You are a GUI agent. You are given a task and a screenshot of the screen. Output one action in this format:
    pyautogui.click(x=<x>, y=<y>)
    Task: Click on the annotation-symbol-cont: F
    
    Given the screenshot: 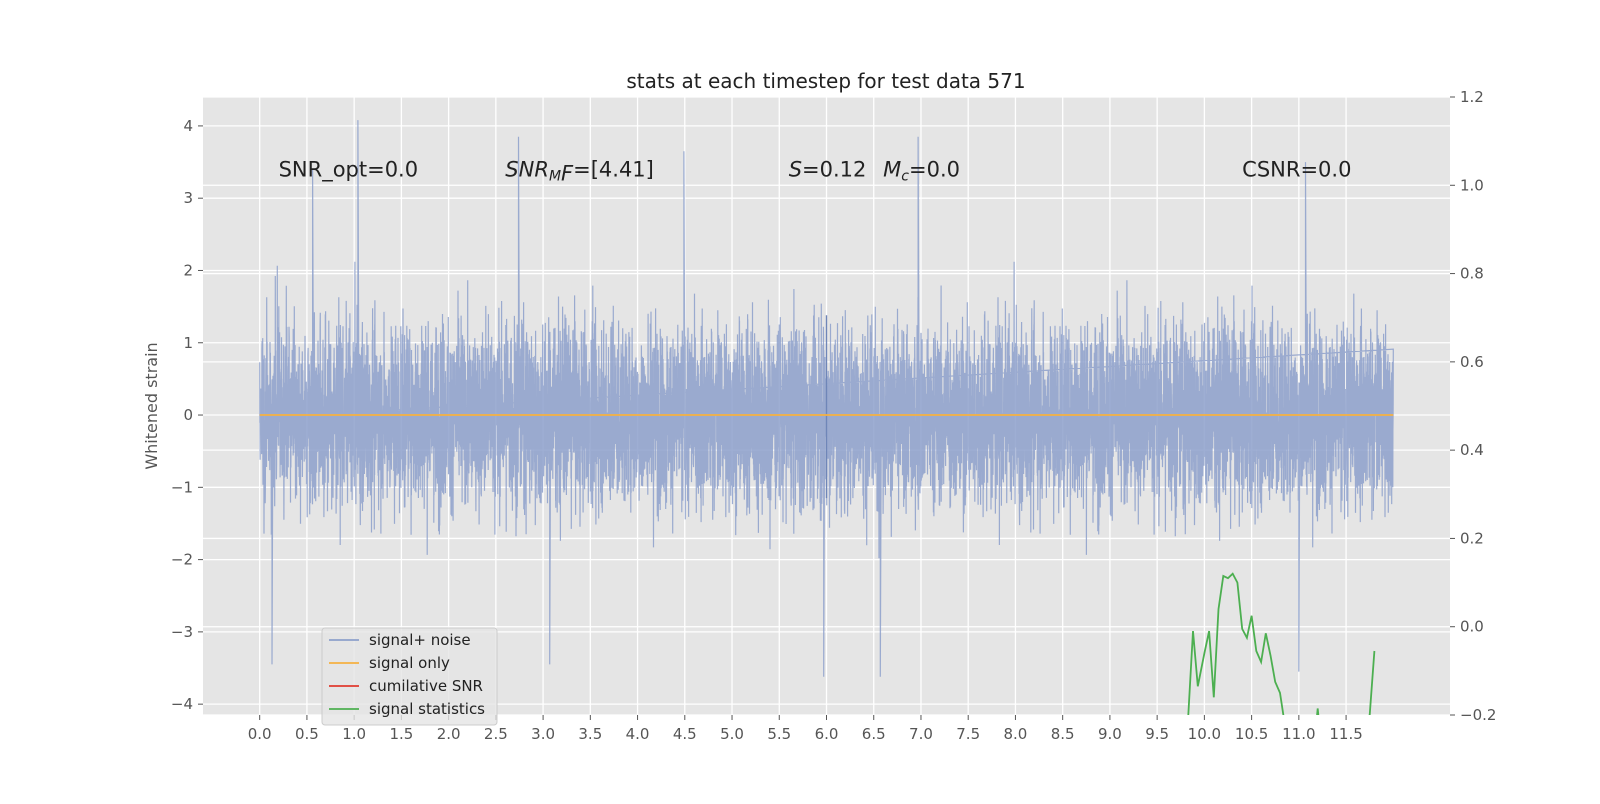 What is the action you would take?
    pyautogui.click(x=567, y=174)
    